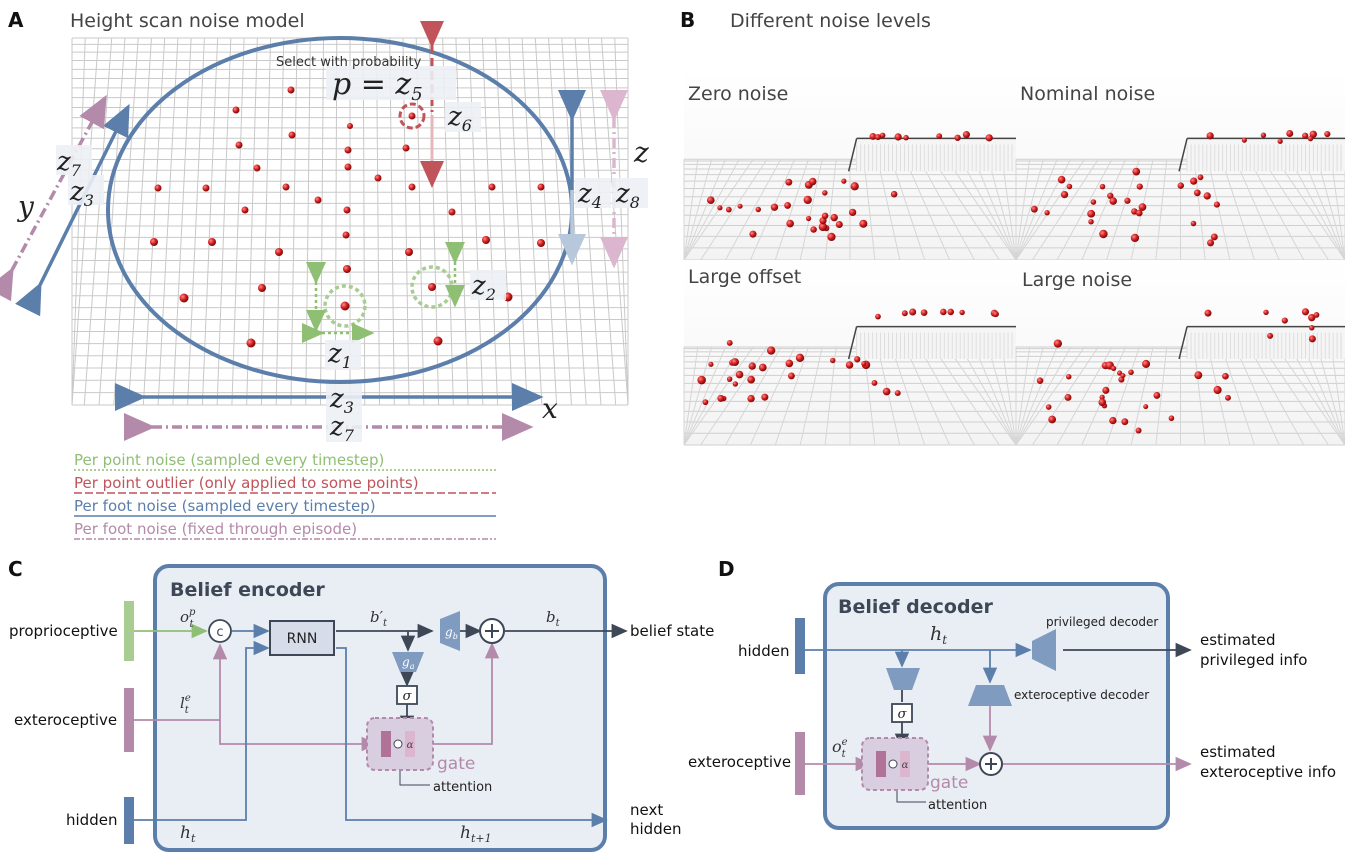  I want to click on decoder-alpha-label: α, so click(905, 765).